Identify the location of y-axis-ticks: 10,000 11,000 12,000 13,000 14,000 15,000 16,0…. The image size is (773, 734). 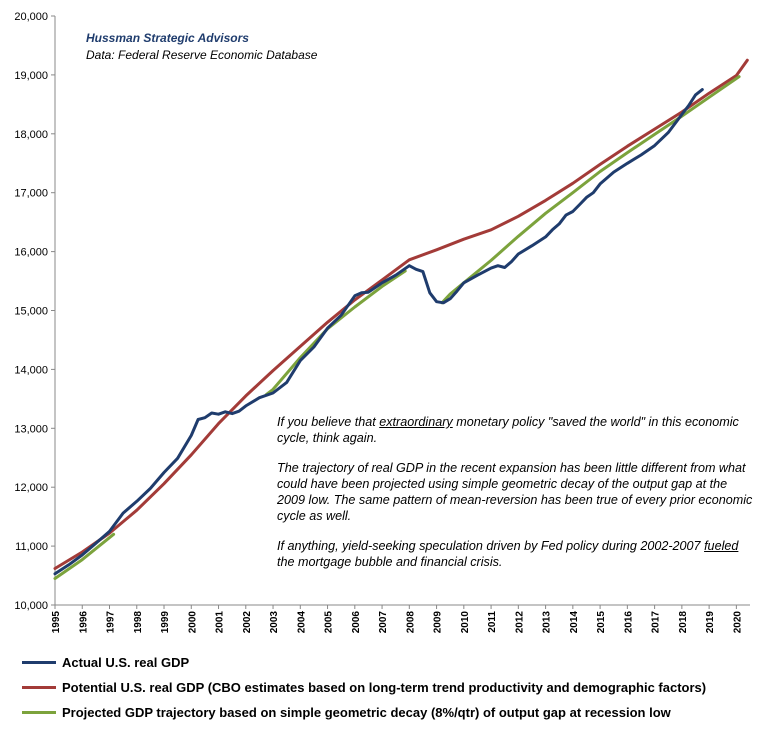
(34, 311).